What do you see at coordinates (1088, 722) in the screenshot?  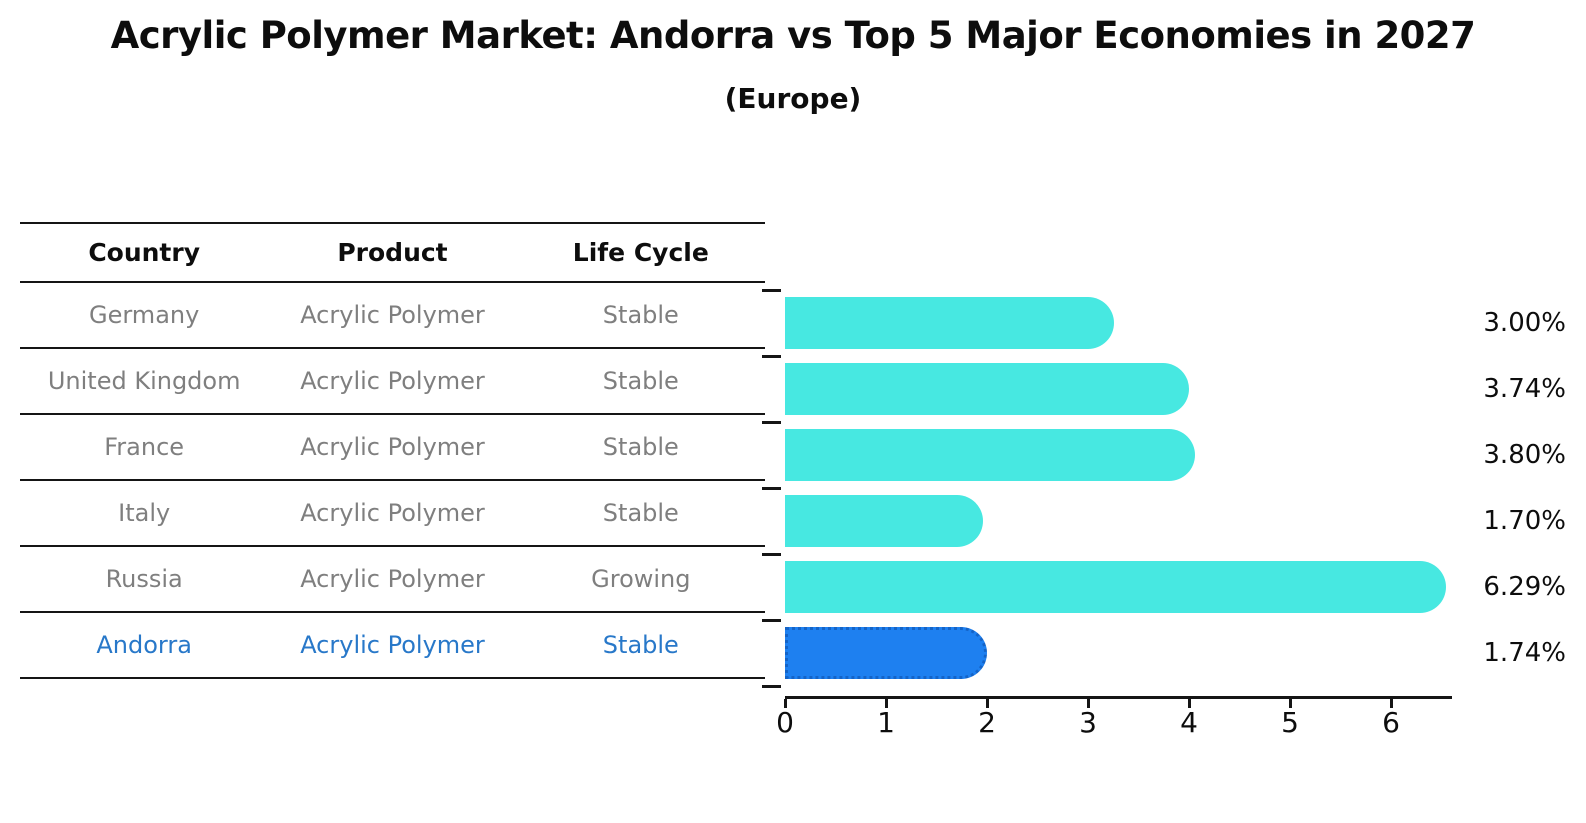 I see `x-axis-tick-label: 3` at bounding box center [1088, 722].